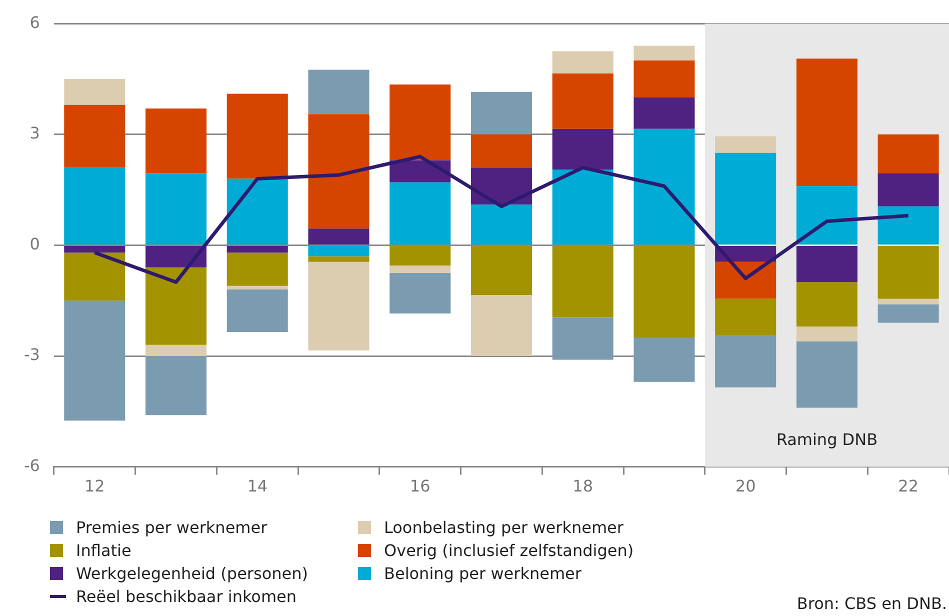 The height and width of the screenshot is (616, 949). I want to click on x-tick-label: 18, so click(583, 486).